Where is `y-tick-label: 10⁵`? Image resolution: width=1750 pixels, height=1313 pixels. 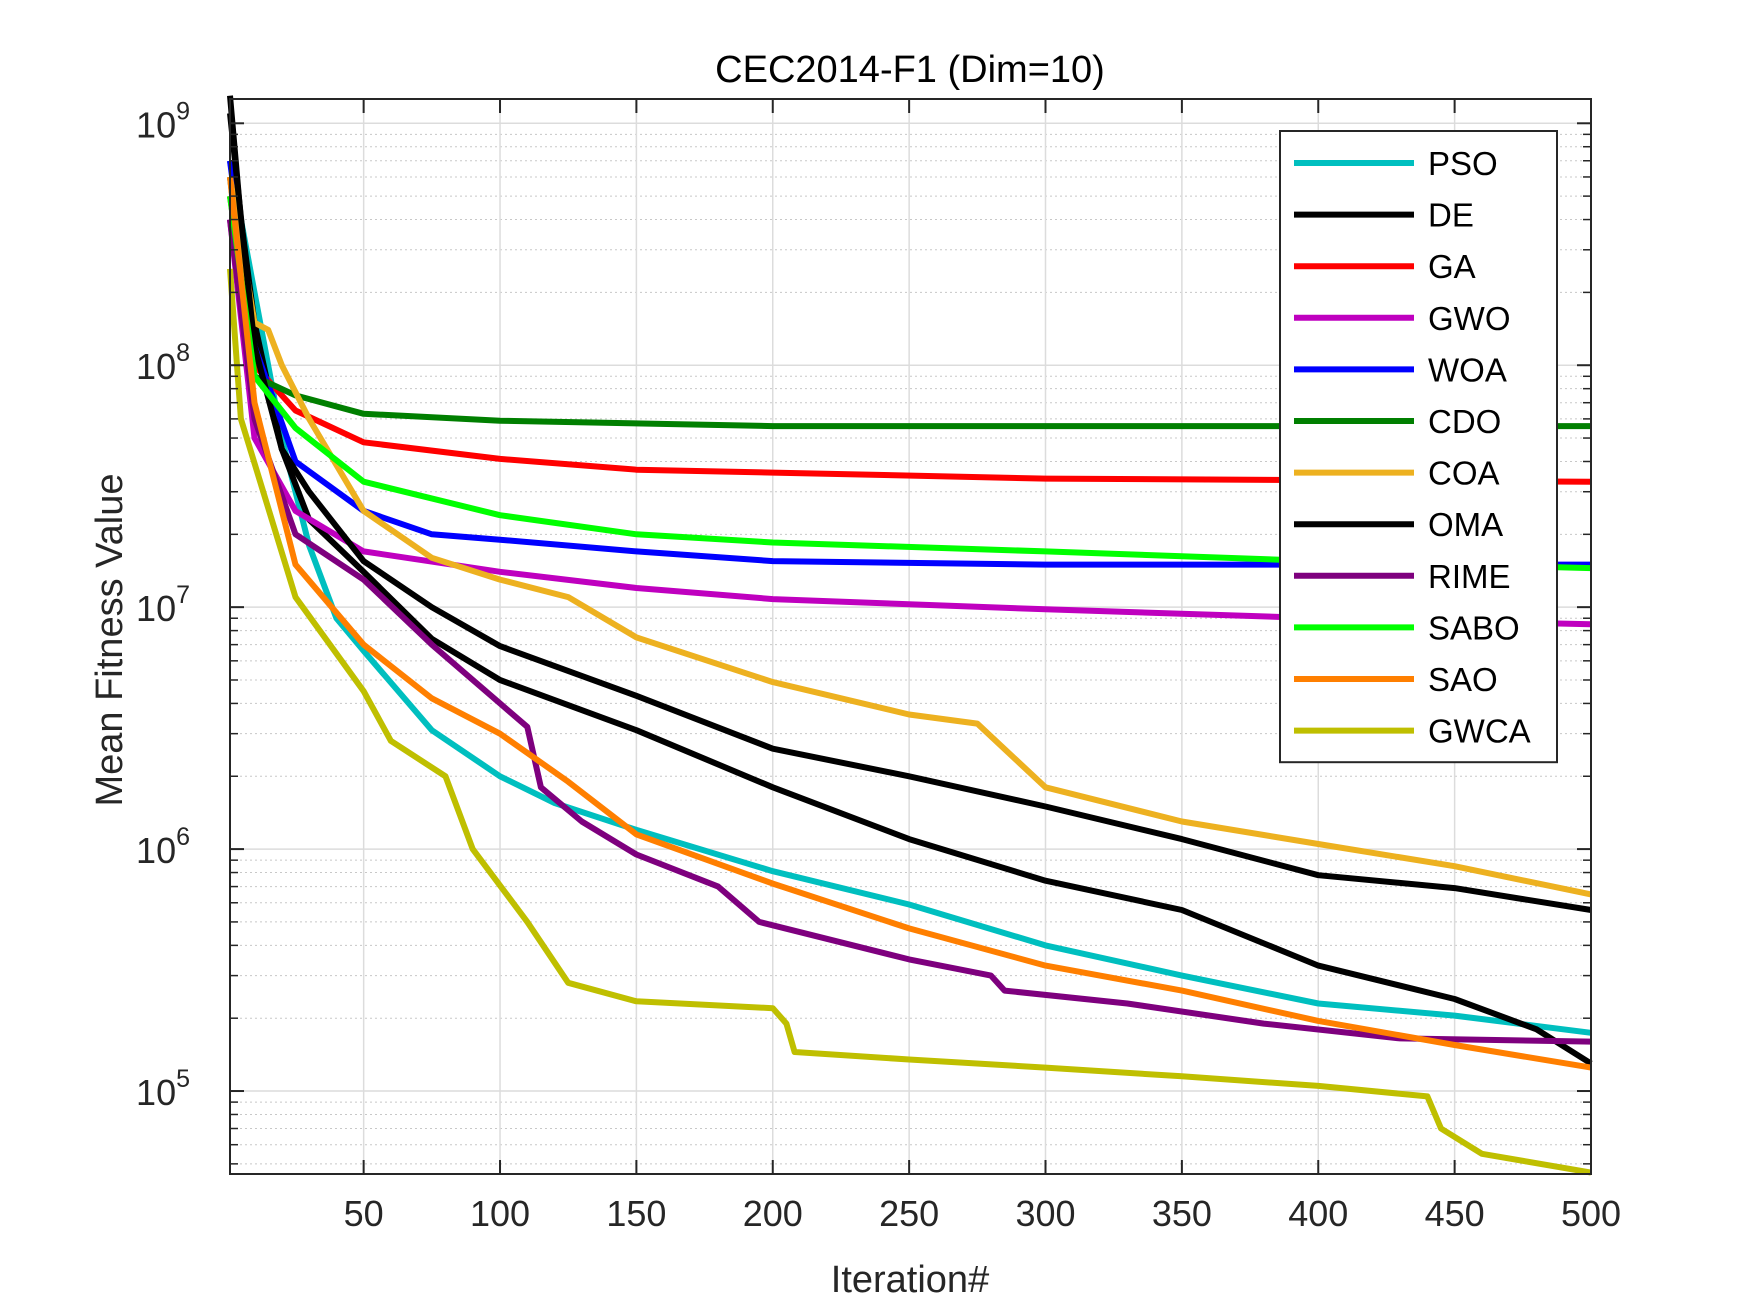
y-tick-label: 10⁵ is located at coordinates (163, 1089).